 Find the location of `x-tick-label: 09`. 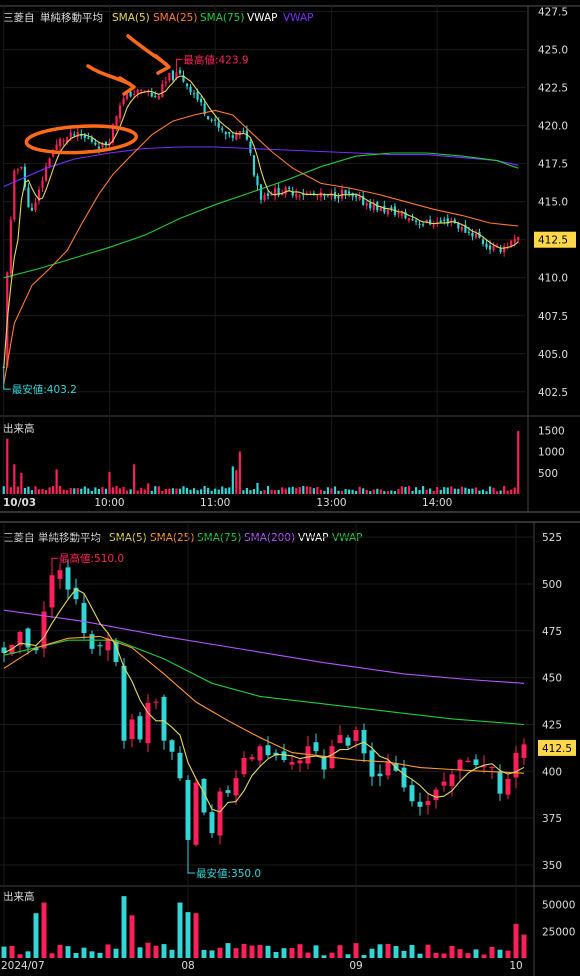

x-tick-label: 09 is located at coordinates (355, 966).